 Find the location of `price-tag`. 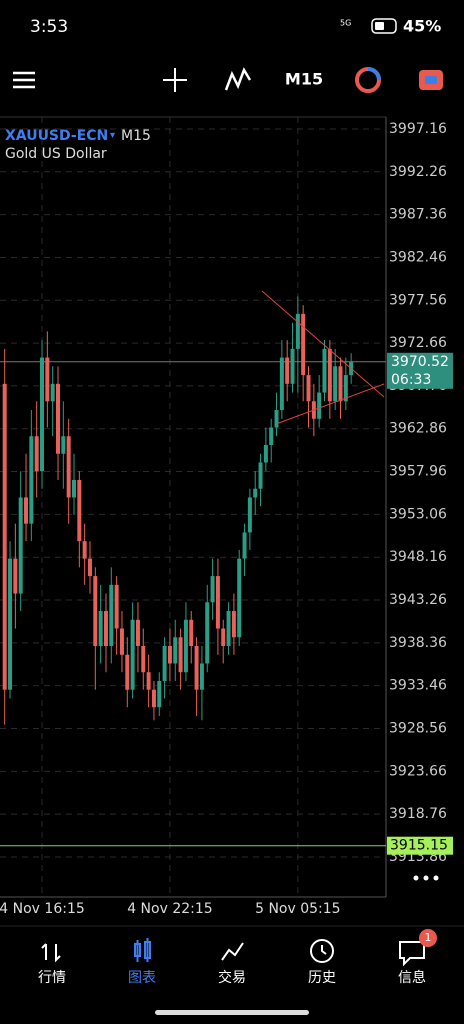

price-tag is located at coordinates (420, 370).